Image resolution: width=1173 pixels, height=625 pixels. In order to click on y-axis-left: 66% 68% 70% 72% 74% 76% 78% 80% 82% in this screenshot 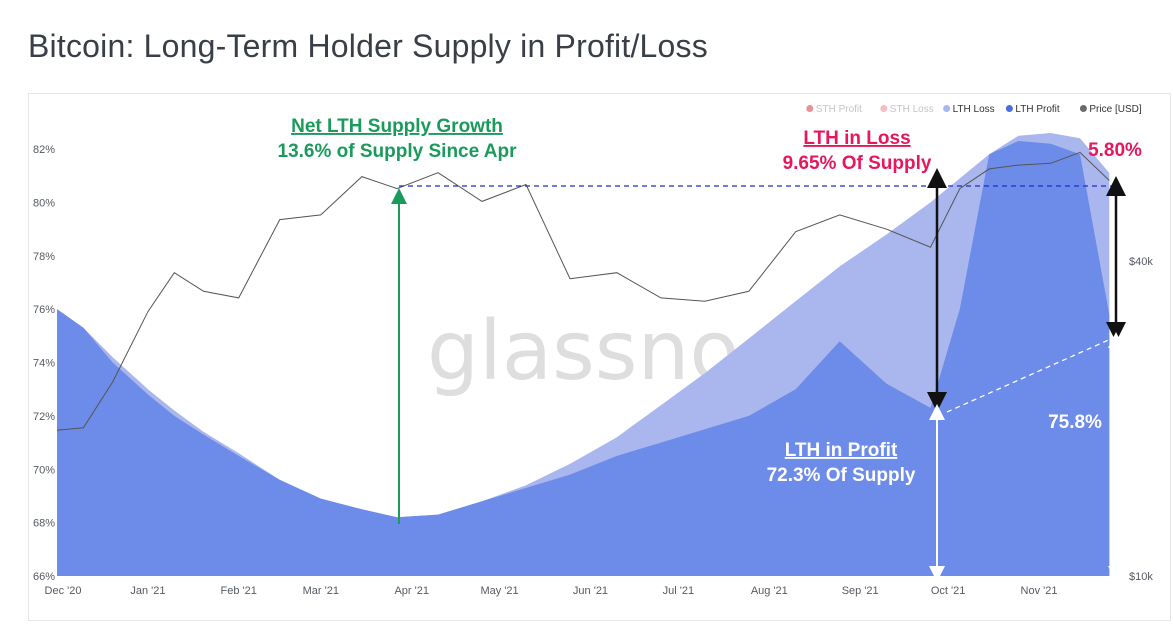, I will do `click(44, 363)`.